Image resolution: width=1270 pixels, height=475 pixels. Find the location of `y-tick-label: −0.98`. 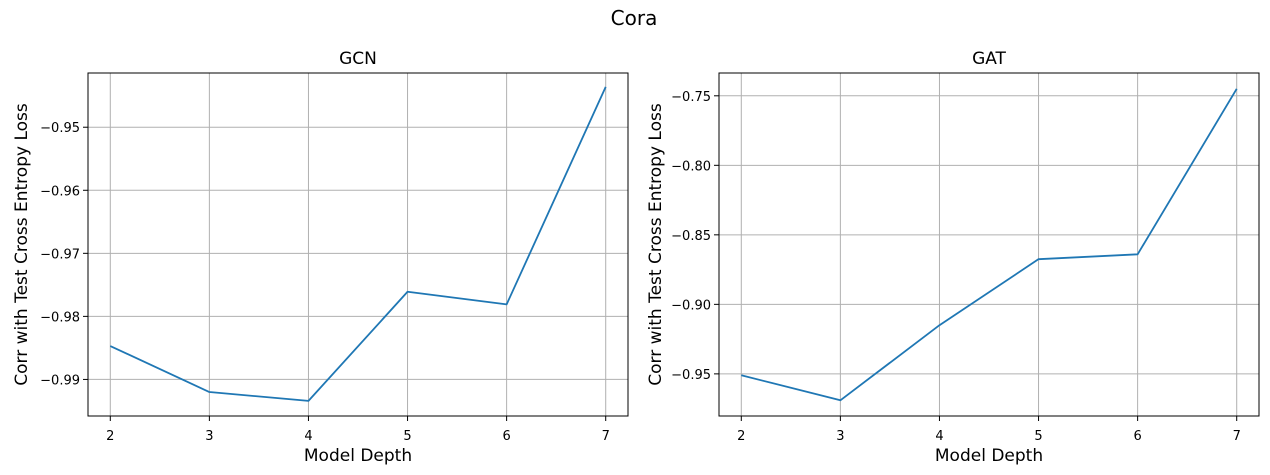

y-tick-label: −0.98 is located at coordinates (60, 317).